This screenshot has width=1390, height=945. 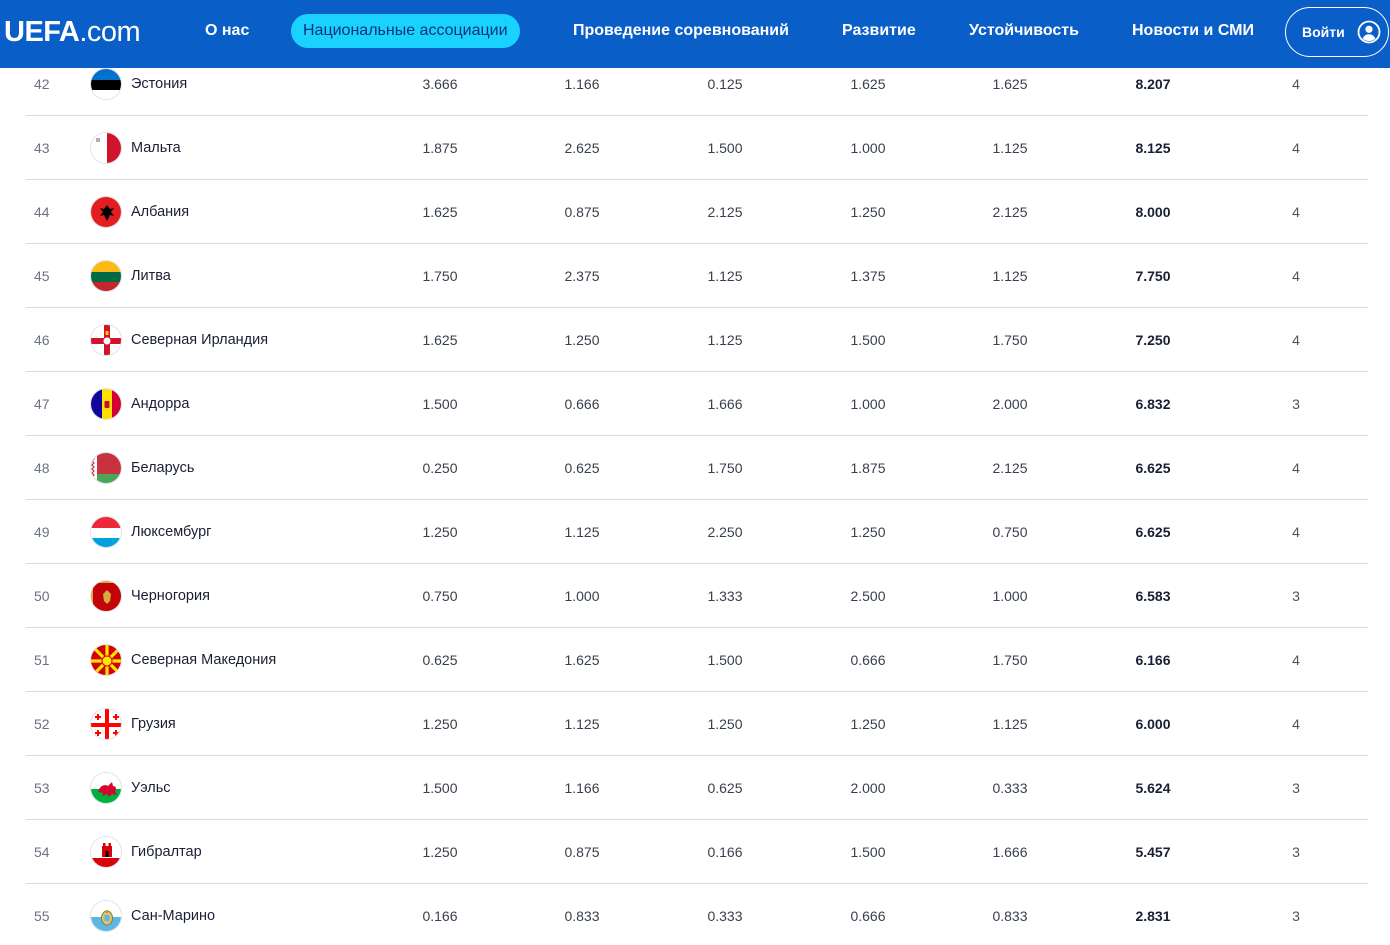 I want to click on rank-cell: 55, so click(x=42, y=916).